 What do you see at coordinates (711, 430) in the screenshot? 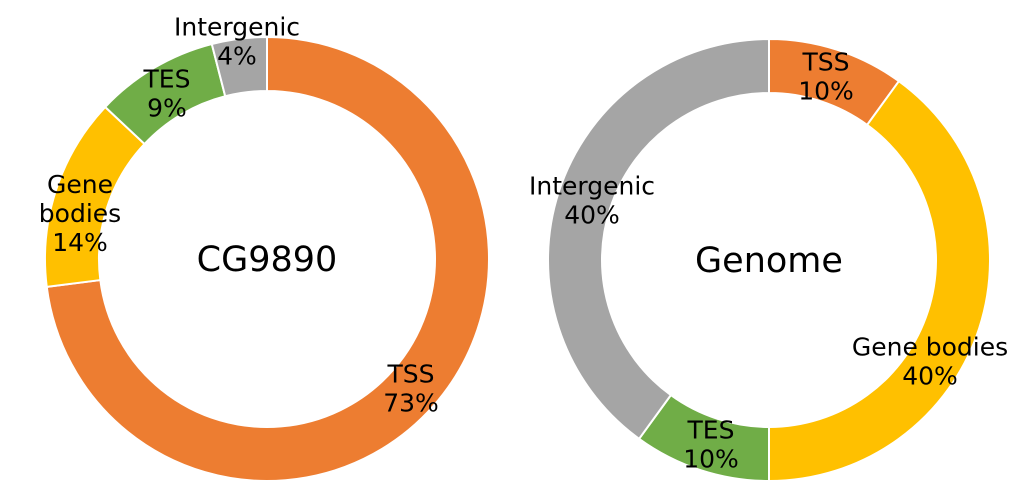
I see `genome-tes-label-line: TES` at bounding box center [711, 430].